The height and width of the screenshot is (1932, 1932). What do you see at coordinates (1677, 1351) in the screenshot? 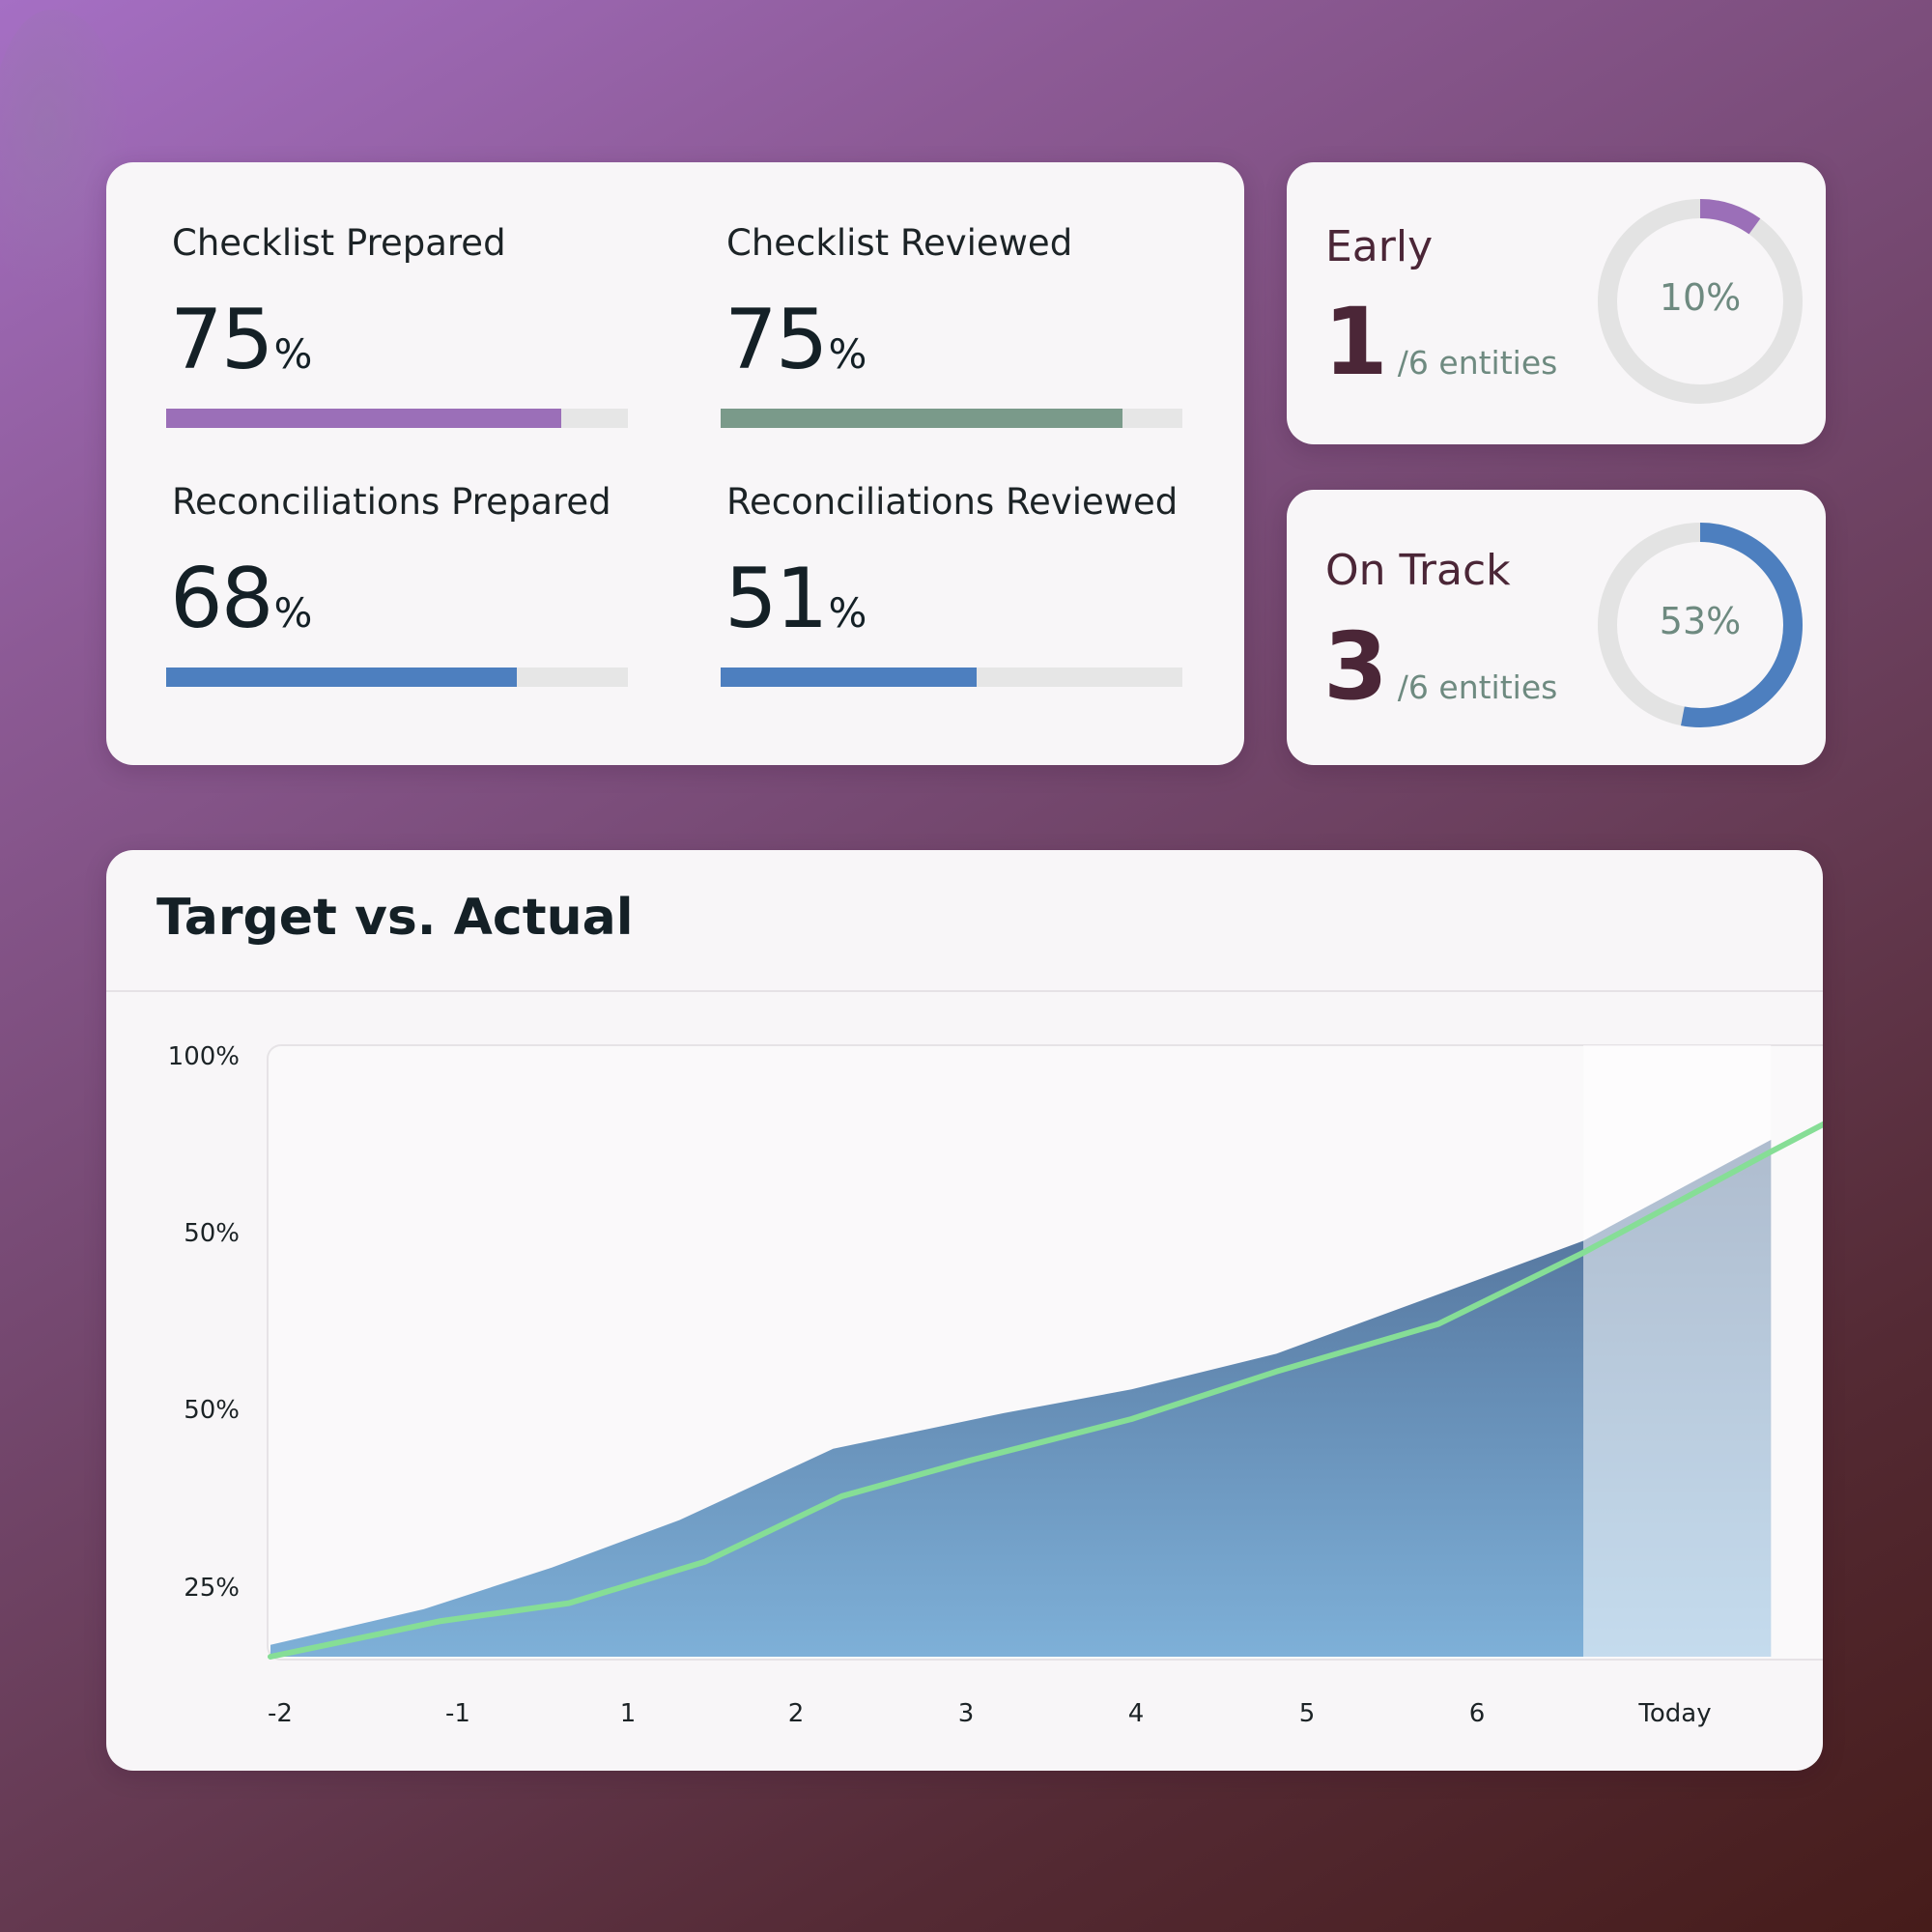
I see `projection-band` at bounding box center [1677, 1351].